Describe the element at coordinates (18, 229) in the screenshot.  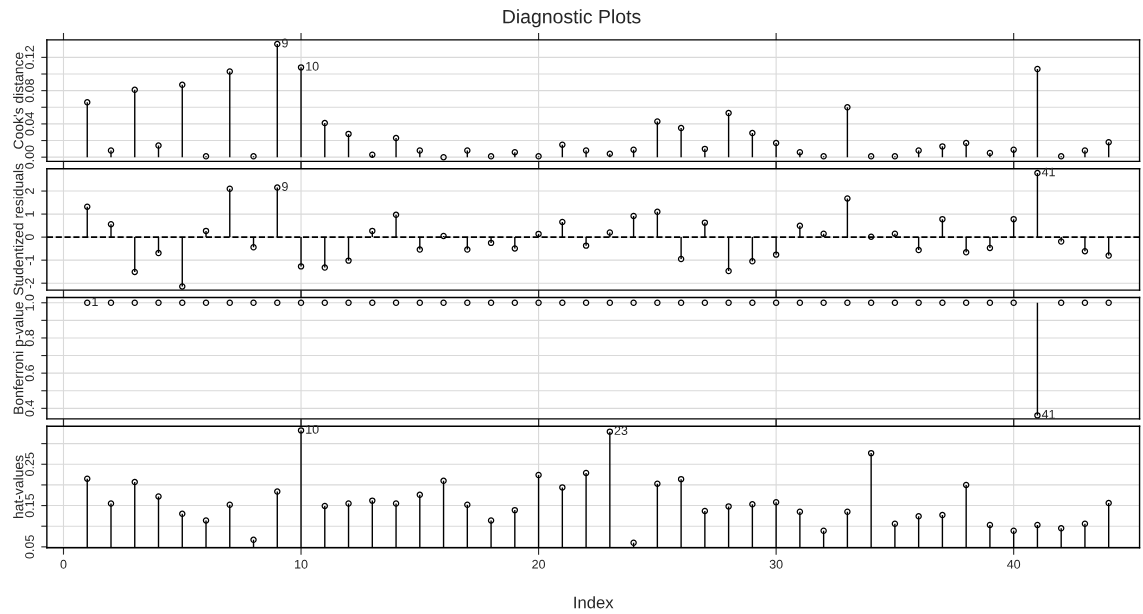
I see `y-axis-title: Studentized residuals` at that location.